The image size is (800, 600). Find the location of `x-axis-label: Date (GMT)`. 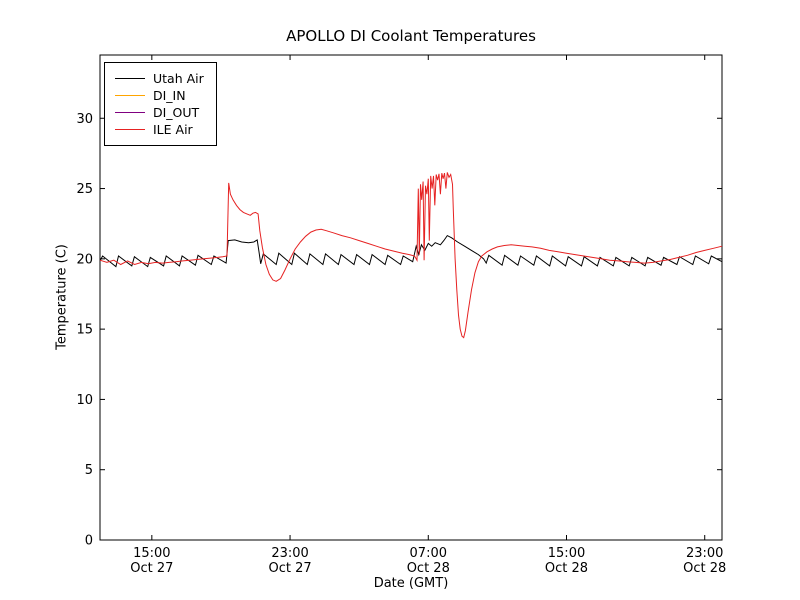

x-axis-label: Date (GMT) is located at coordinates (411, 583).